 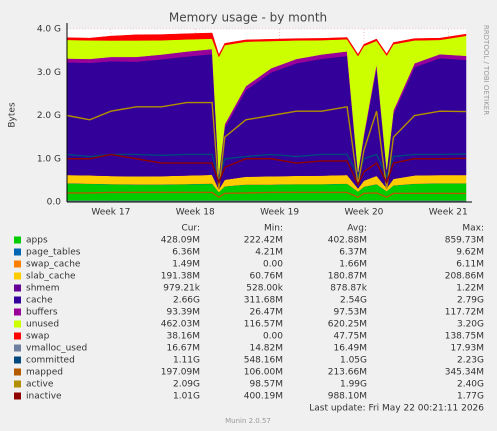 What do you see at coordinates (353, 301) in the screenshot?
I see `legend-stat: 2.54G` at bounding box center [353, 301].